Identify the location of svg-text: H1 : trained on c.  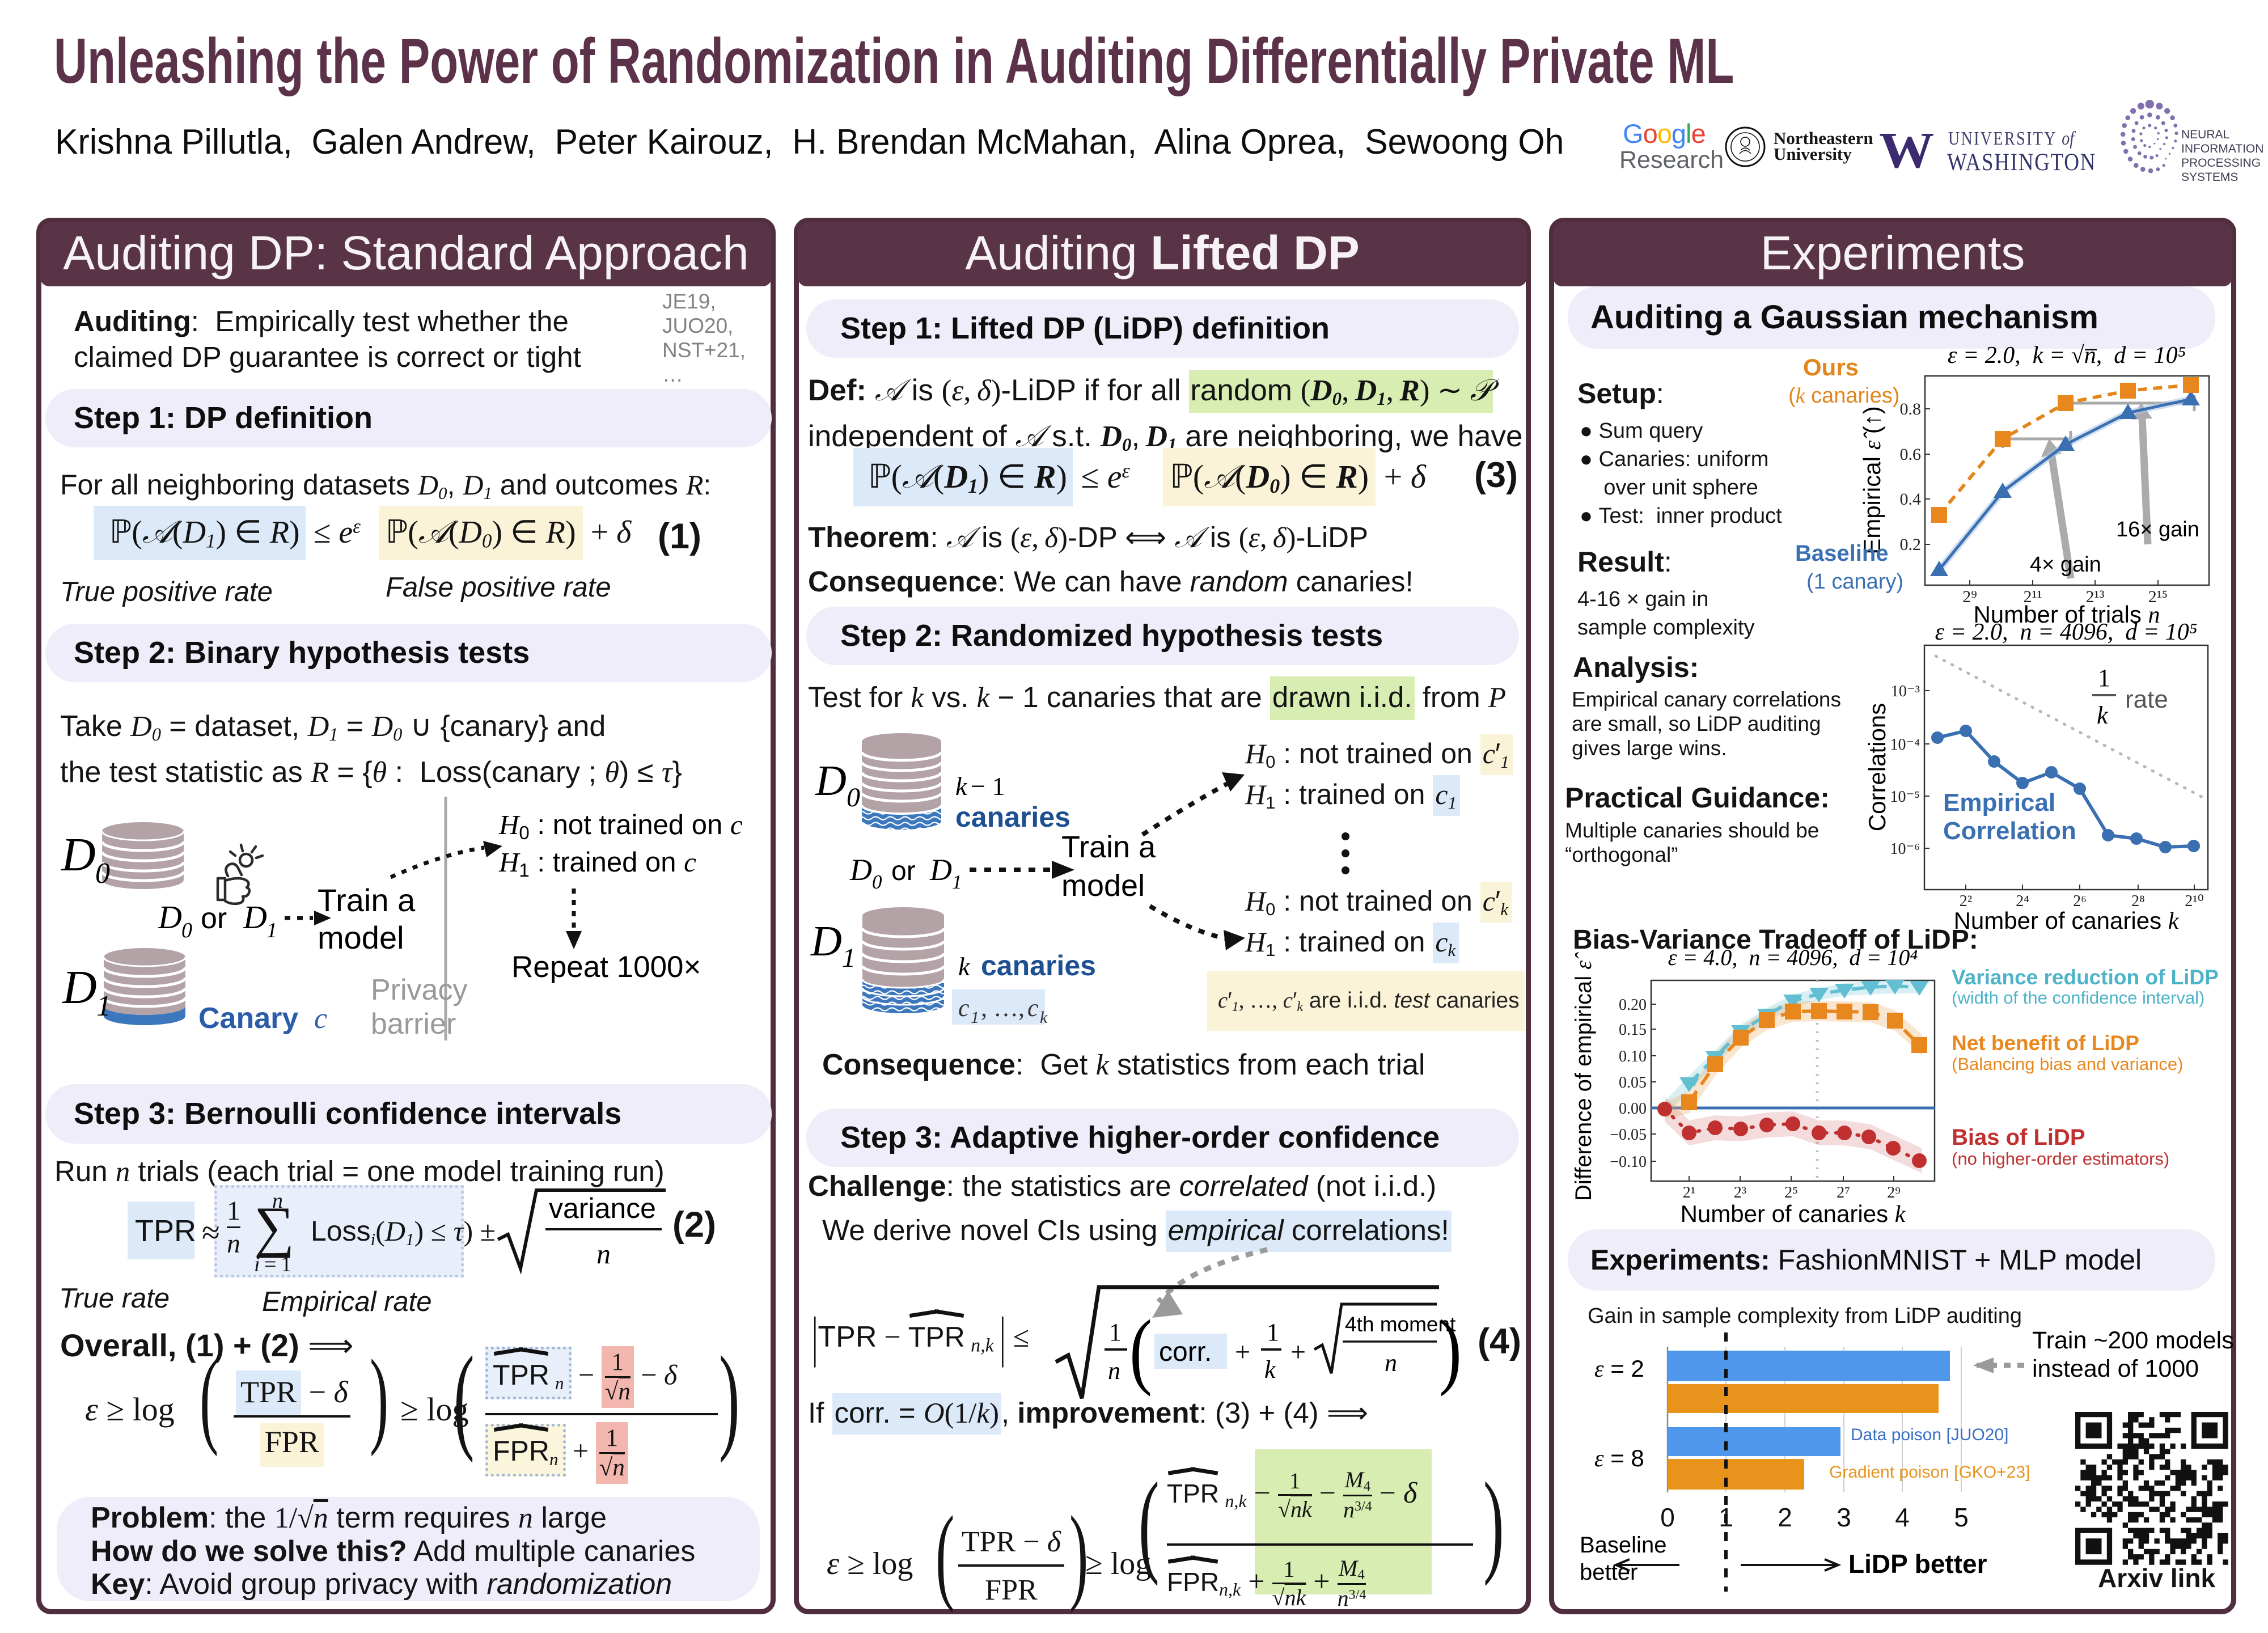
(597, 864).